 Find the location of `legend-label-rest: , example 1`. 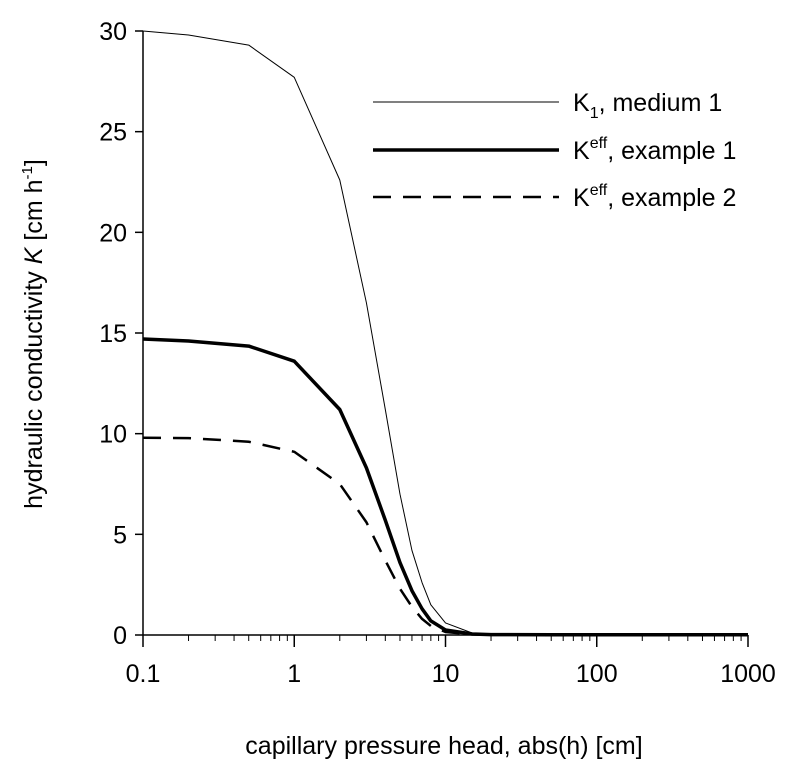

legend-label-rest: , example 1 is located at coordinates (671, 151).